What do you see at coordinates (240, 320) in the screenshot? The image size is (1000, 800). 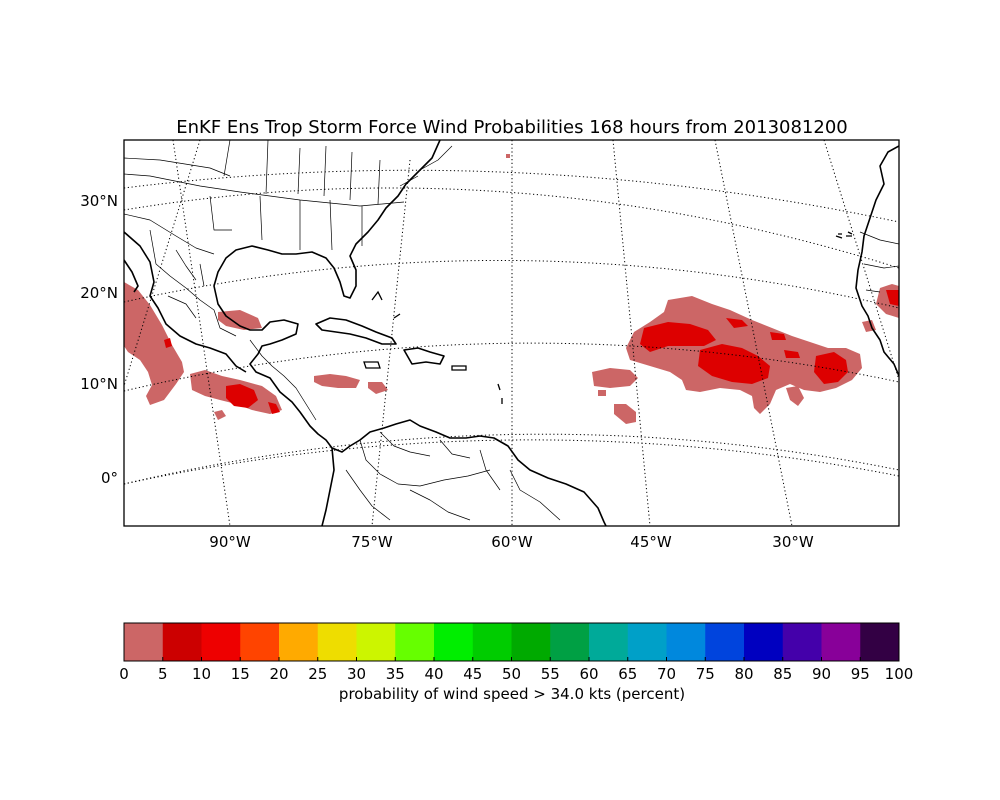 I see `swath-epac-north` at bounding box center [240, 320].